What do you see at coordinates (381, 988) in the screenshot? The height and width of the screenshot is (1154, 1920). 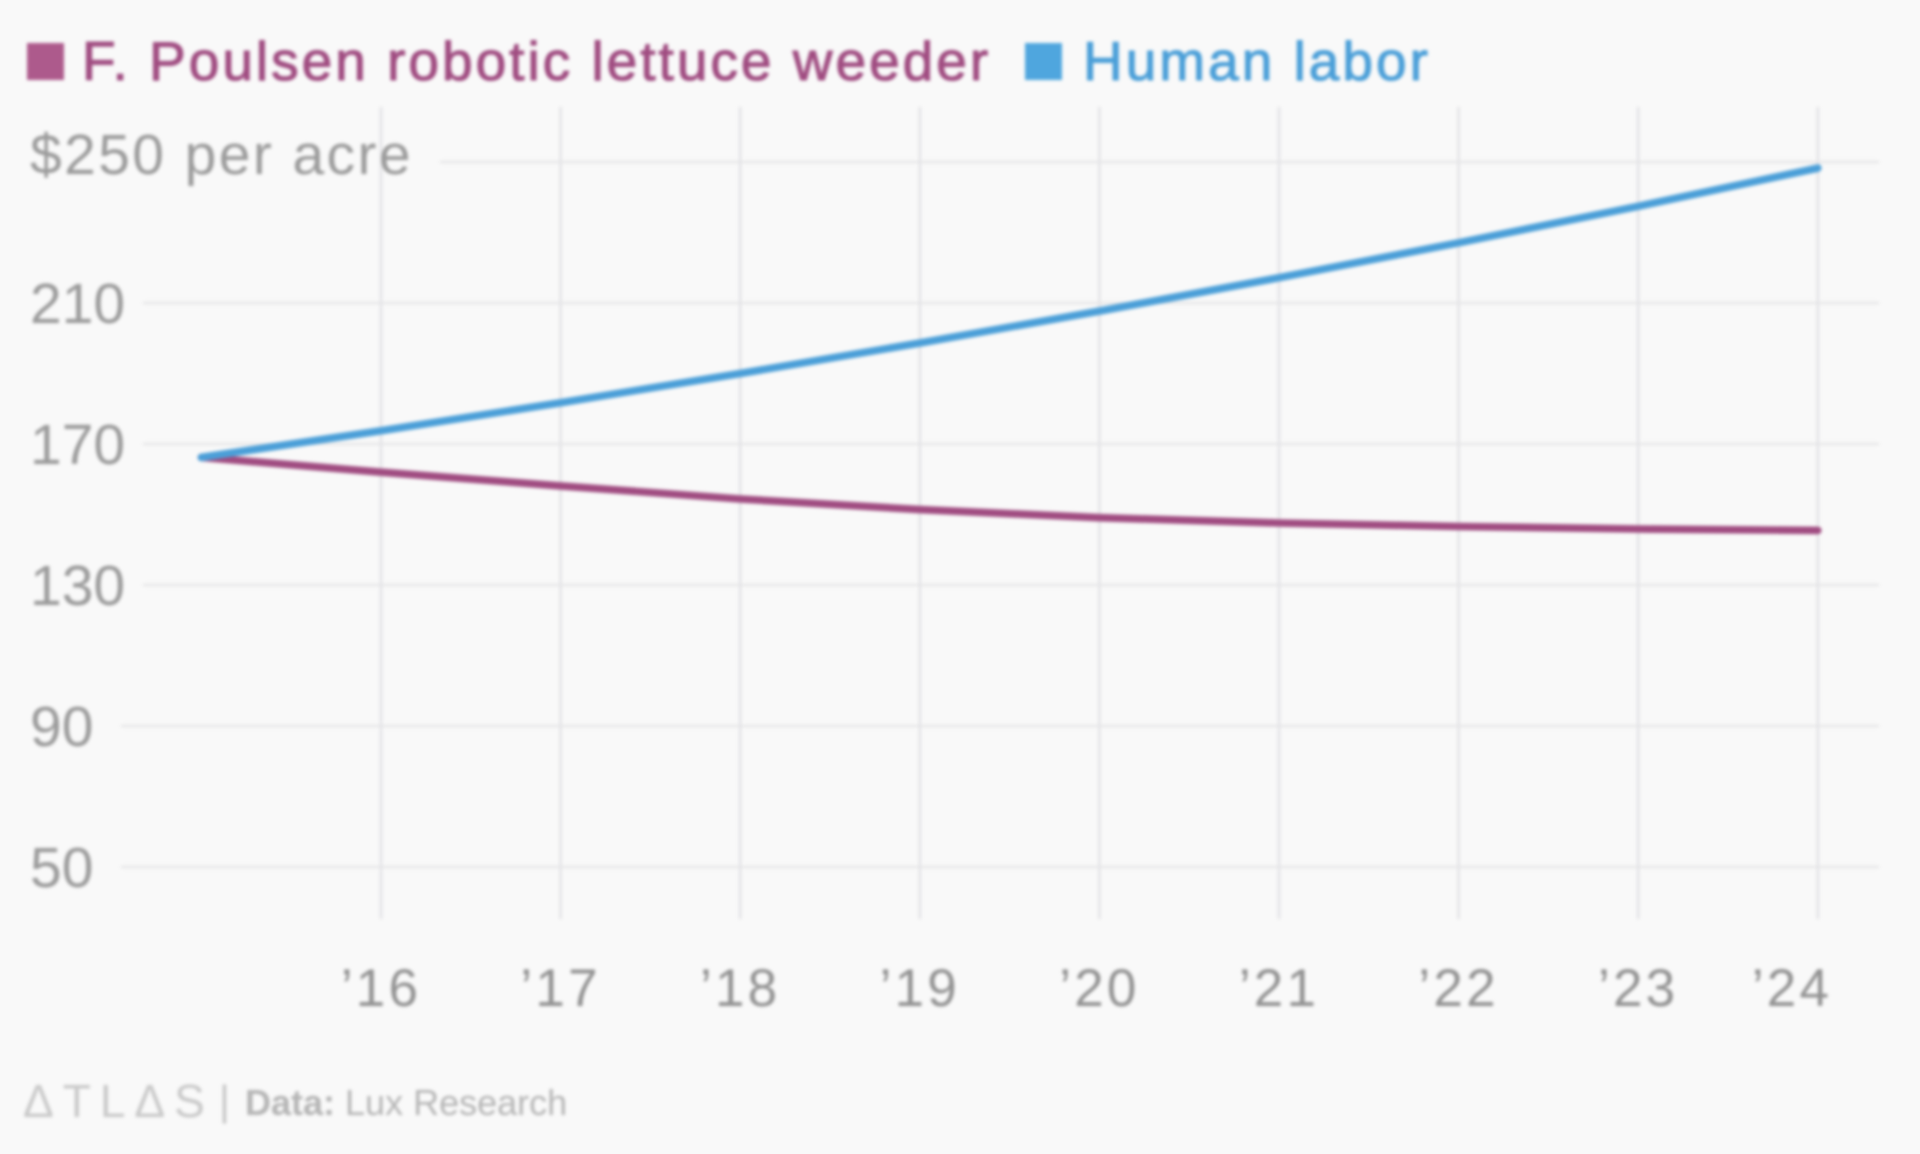 I see `svg-text: ’16` at bounding box center [381, 988].